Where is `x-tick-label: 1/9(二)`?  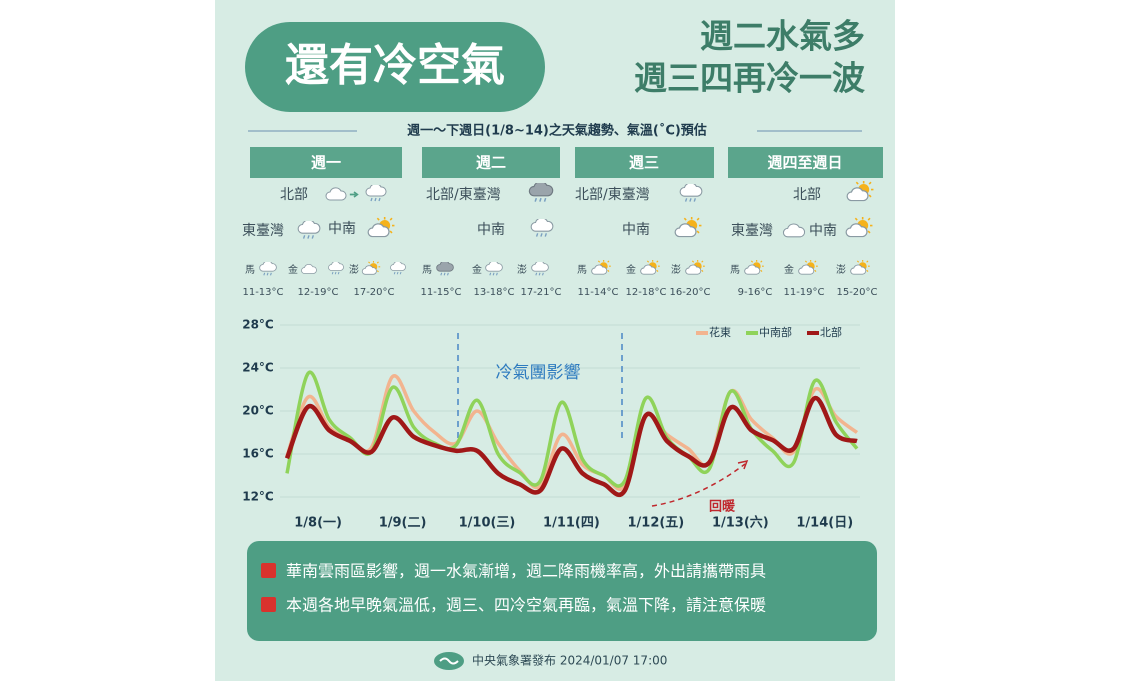
x-tick-label: 1/9(二) is located at coordinates (403, 523).